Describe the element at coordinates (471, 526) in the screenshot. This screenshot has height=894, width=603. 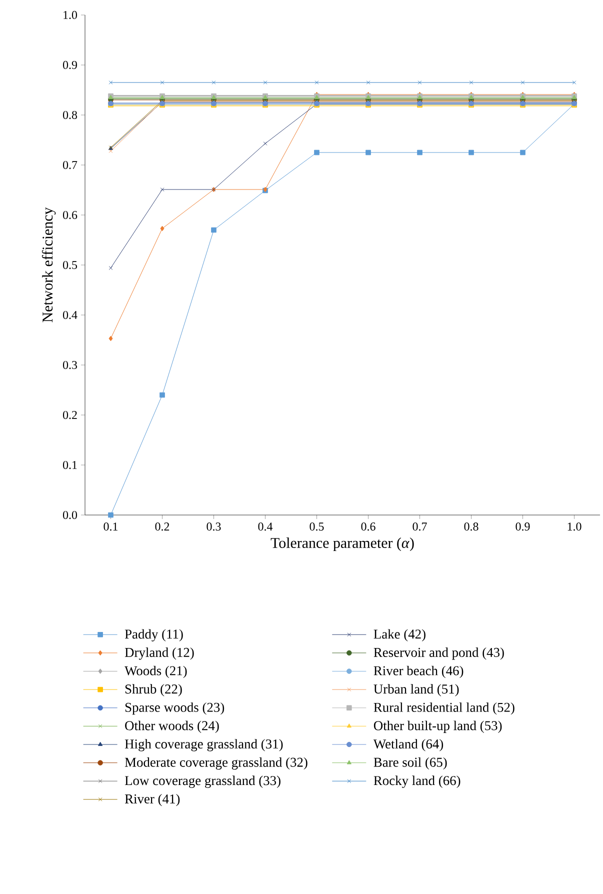
I see `x-tick-label: 0.8` at that location.